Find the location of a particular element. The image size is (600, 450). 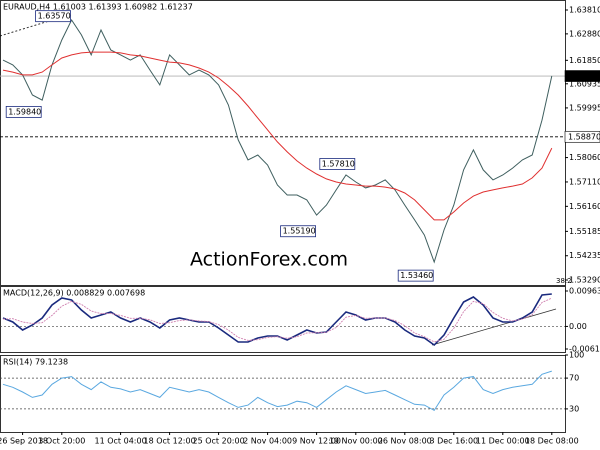

annotation-label: 1.55190 is located at coordinates (299, 231).